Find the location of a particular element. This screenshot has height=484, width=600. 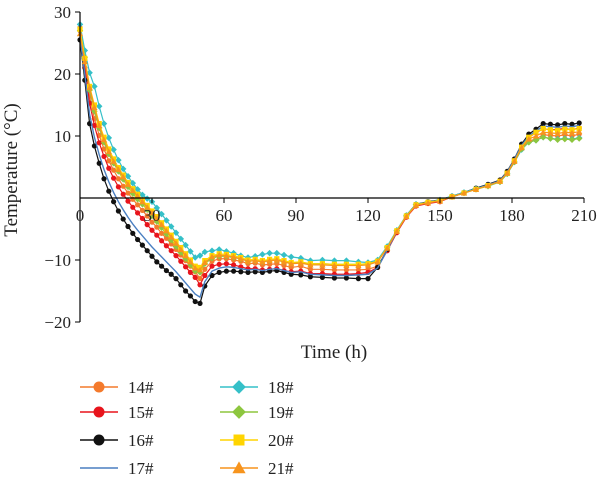

x-tick-label: 210 is located at coordinates (584, 215).